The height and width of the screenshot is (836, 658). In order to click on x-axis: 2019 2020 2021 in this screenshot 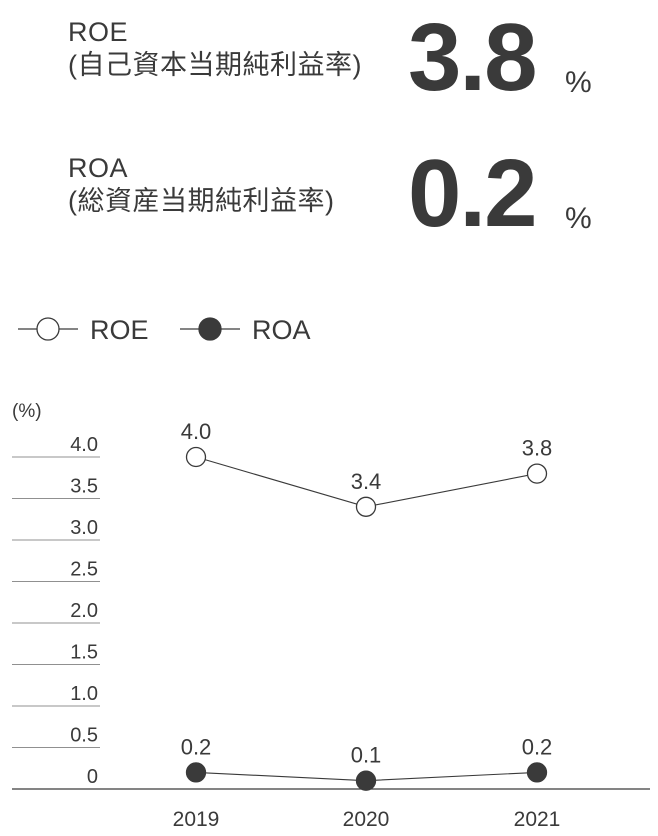, I will do `click(331, 809)`.